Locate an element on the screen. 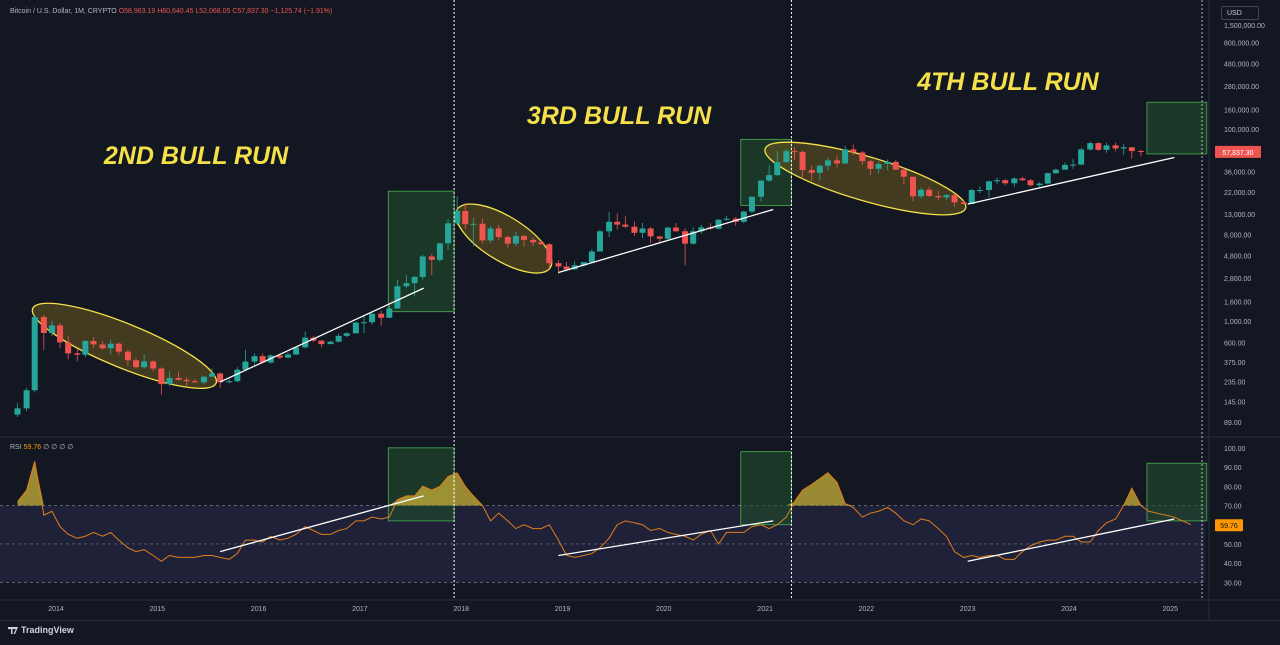 This screenshot has height=645, width=1280. price-tick-label: 4,800.00 is located at coordinates (1237, 257).